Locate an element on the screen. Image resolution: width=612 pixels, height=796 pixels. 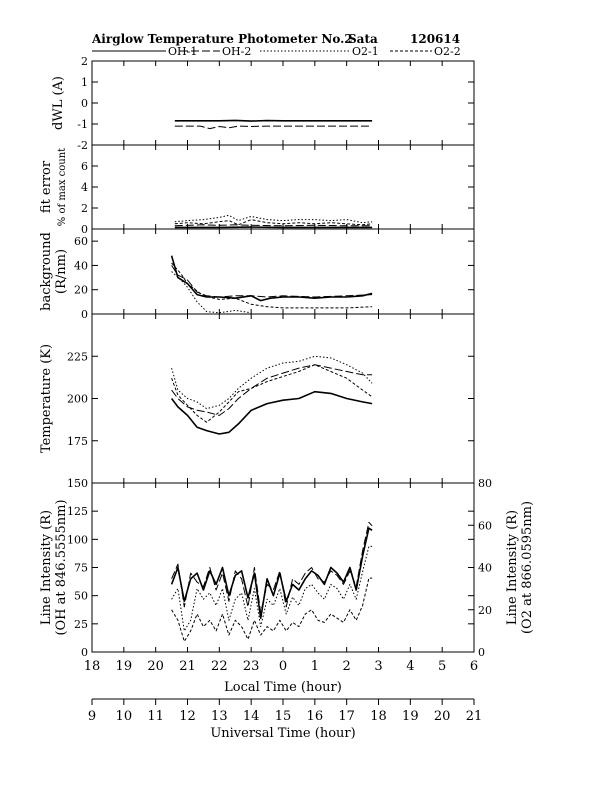
local-time-tick: 1 is located at coordinates (315, 666).